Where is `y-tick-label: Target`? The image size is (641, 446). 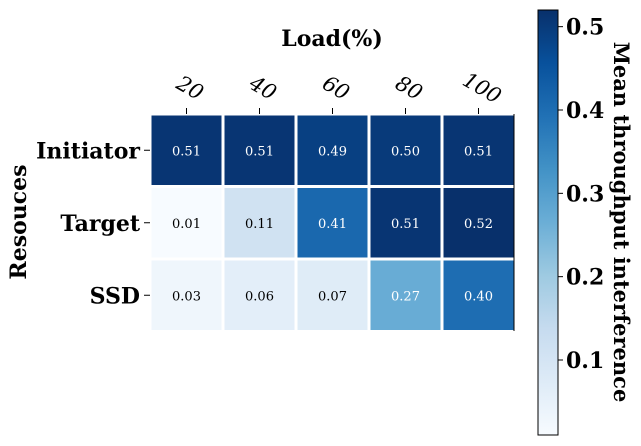
y-tick-label: Target is located at coordinates (100, 224).